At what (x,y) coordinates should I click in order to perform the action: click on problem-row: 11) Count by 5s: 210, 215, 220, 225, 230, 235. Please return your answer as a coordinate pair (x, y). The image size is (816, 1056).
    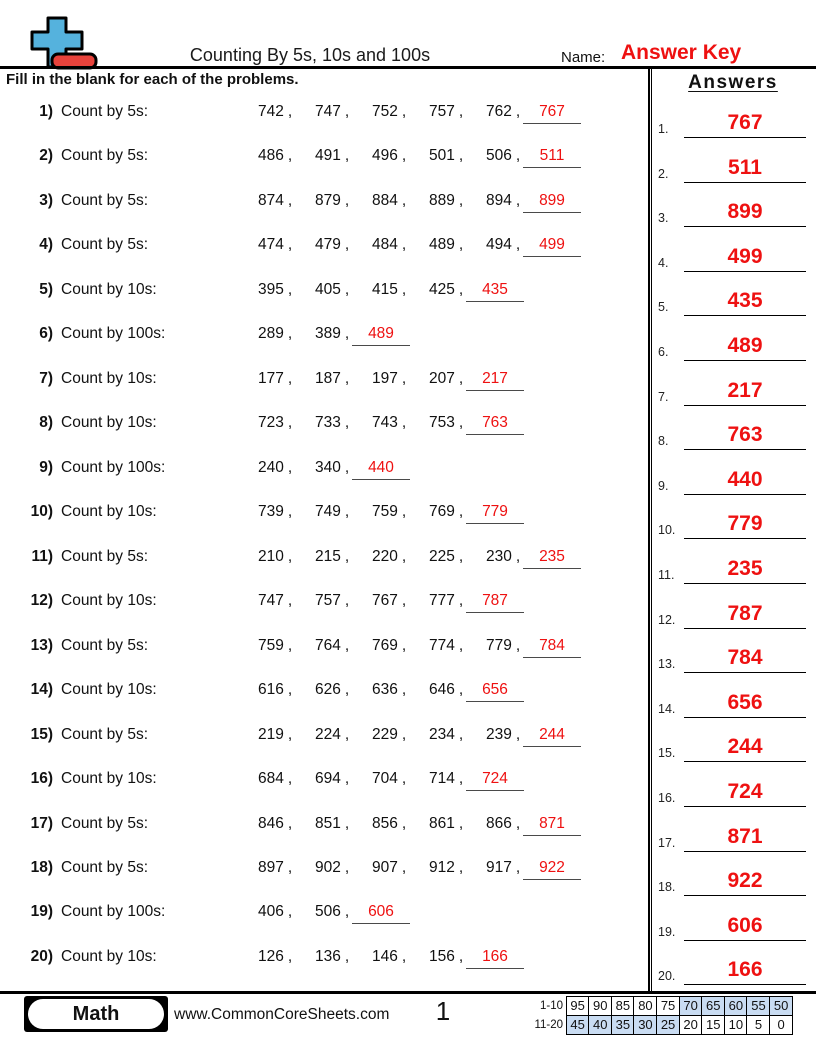
    Looking at the image, I should click on (324, 558).